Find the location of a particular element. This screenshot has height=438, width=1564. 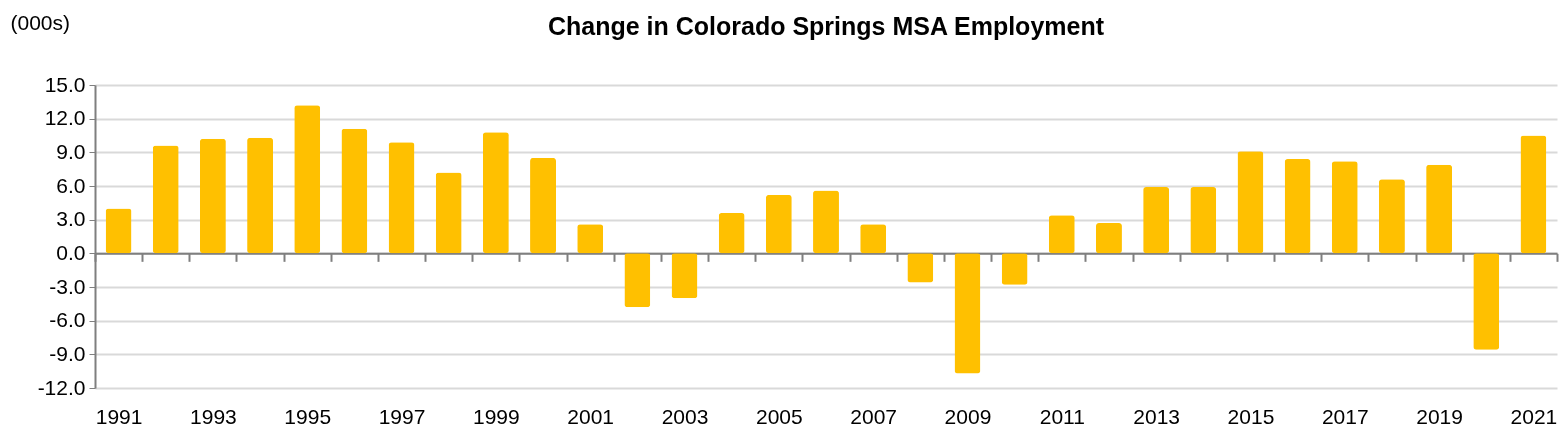

x-tick-label: 2001 is located at coordinates (591, 416).